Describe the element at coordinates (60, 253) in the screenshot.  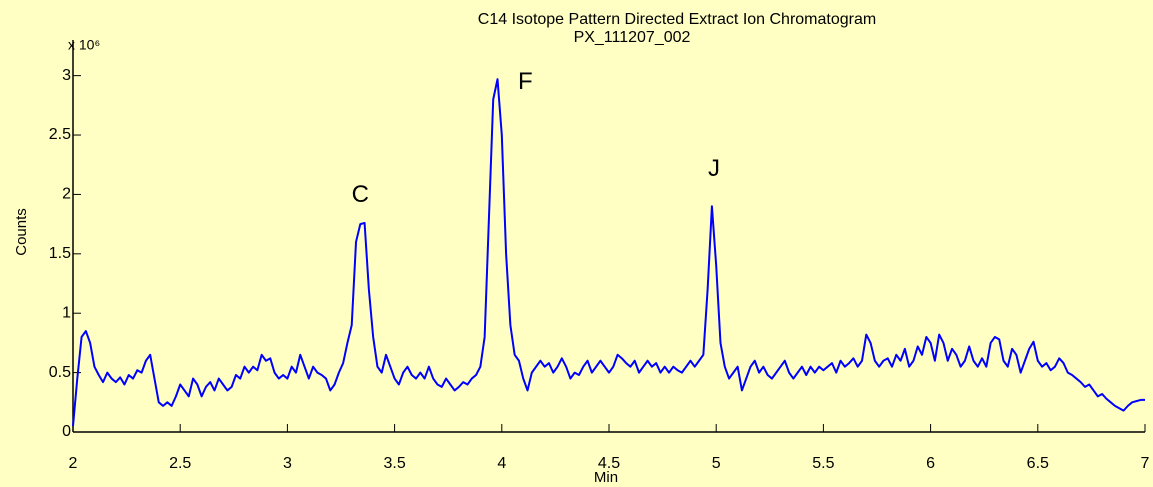
I see `y-tick-label: 1.5` at that location.